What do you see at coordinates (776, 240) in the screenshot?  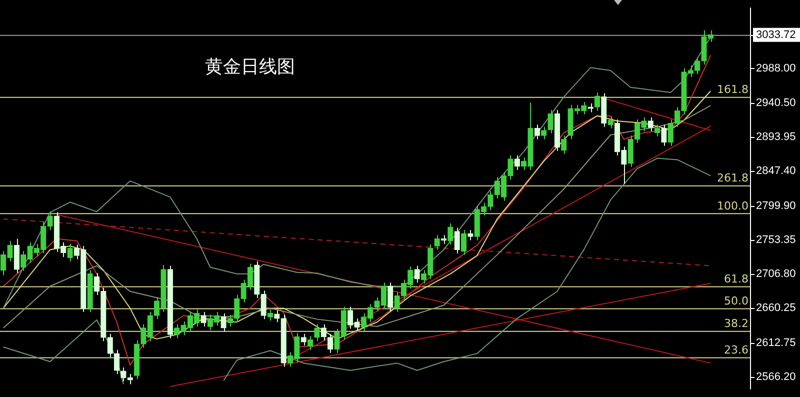 I see `y-tick-label: 2753.35` at bounding box center [776, 240].